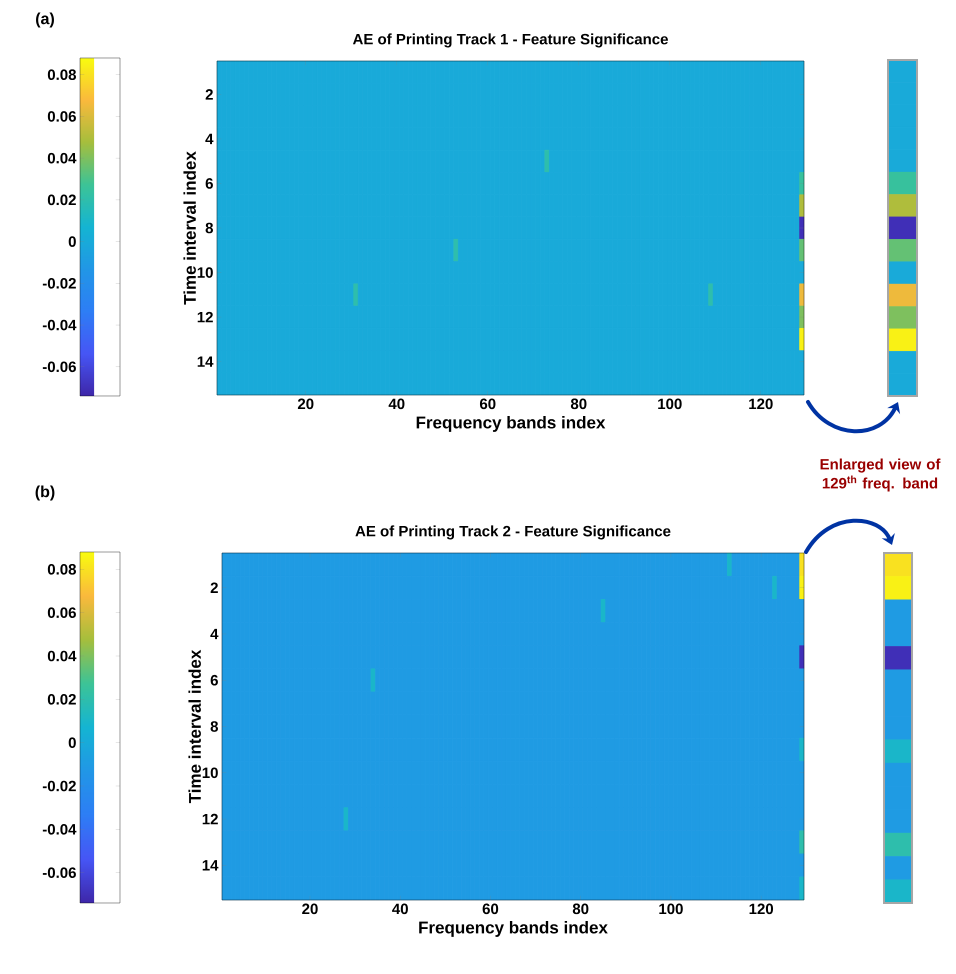 This screenshot has height=974, width=956. Describe the element at coordinates (45, 493) in the screenshot. I see `text: (b)` at that location.